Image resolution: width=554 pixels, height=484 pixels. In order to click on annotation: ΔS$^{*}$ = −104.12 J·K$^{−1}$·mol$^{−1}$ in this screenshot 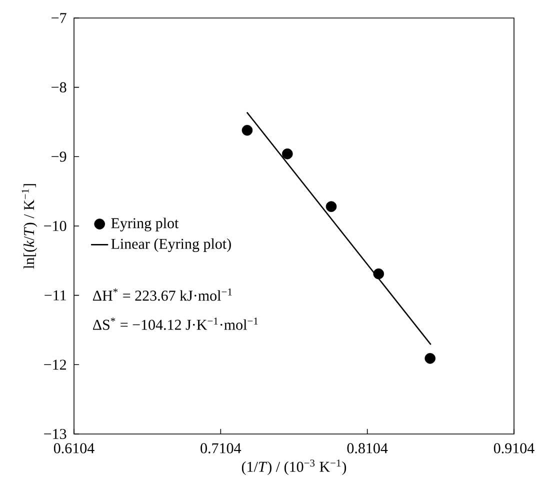, I will do `click(175, 324)`.